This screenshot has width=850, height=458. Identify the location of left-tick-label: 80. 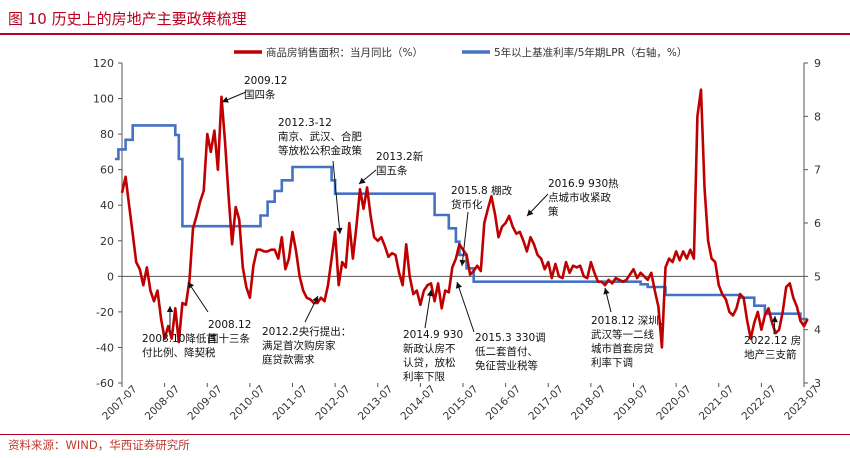
(107, 134).